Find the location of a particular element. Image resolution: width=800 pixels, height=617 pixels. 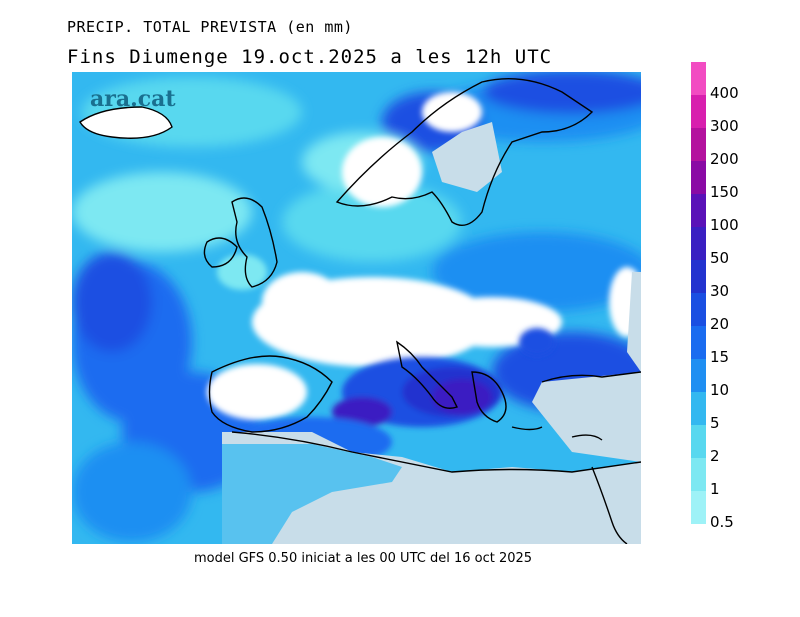

balkans-outline is located at coordinates (489, 397).